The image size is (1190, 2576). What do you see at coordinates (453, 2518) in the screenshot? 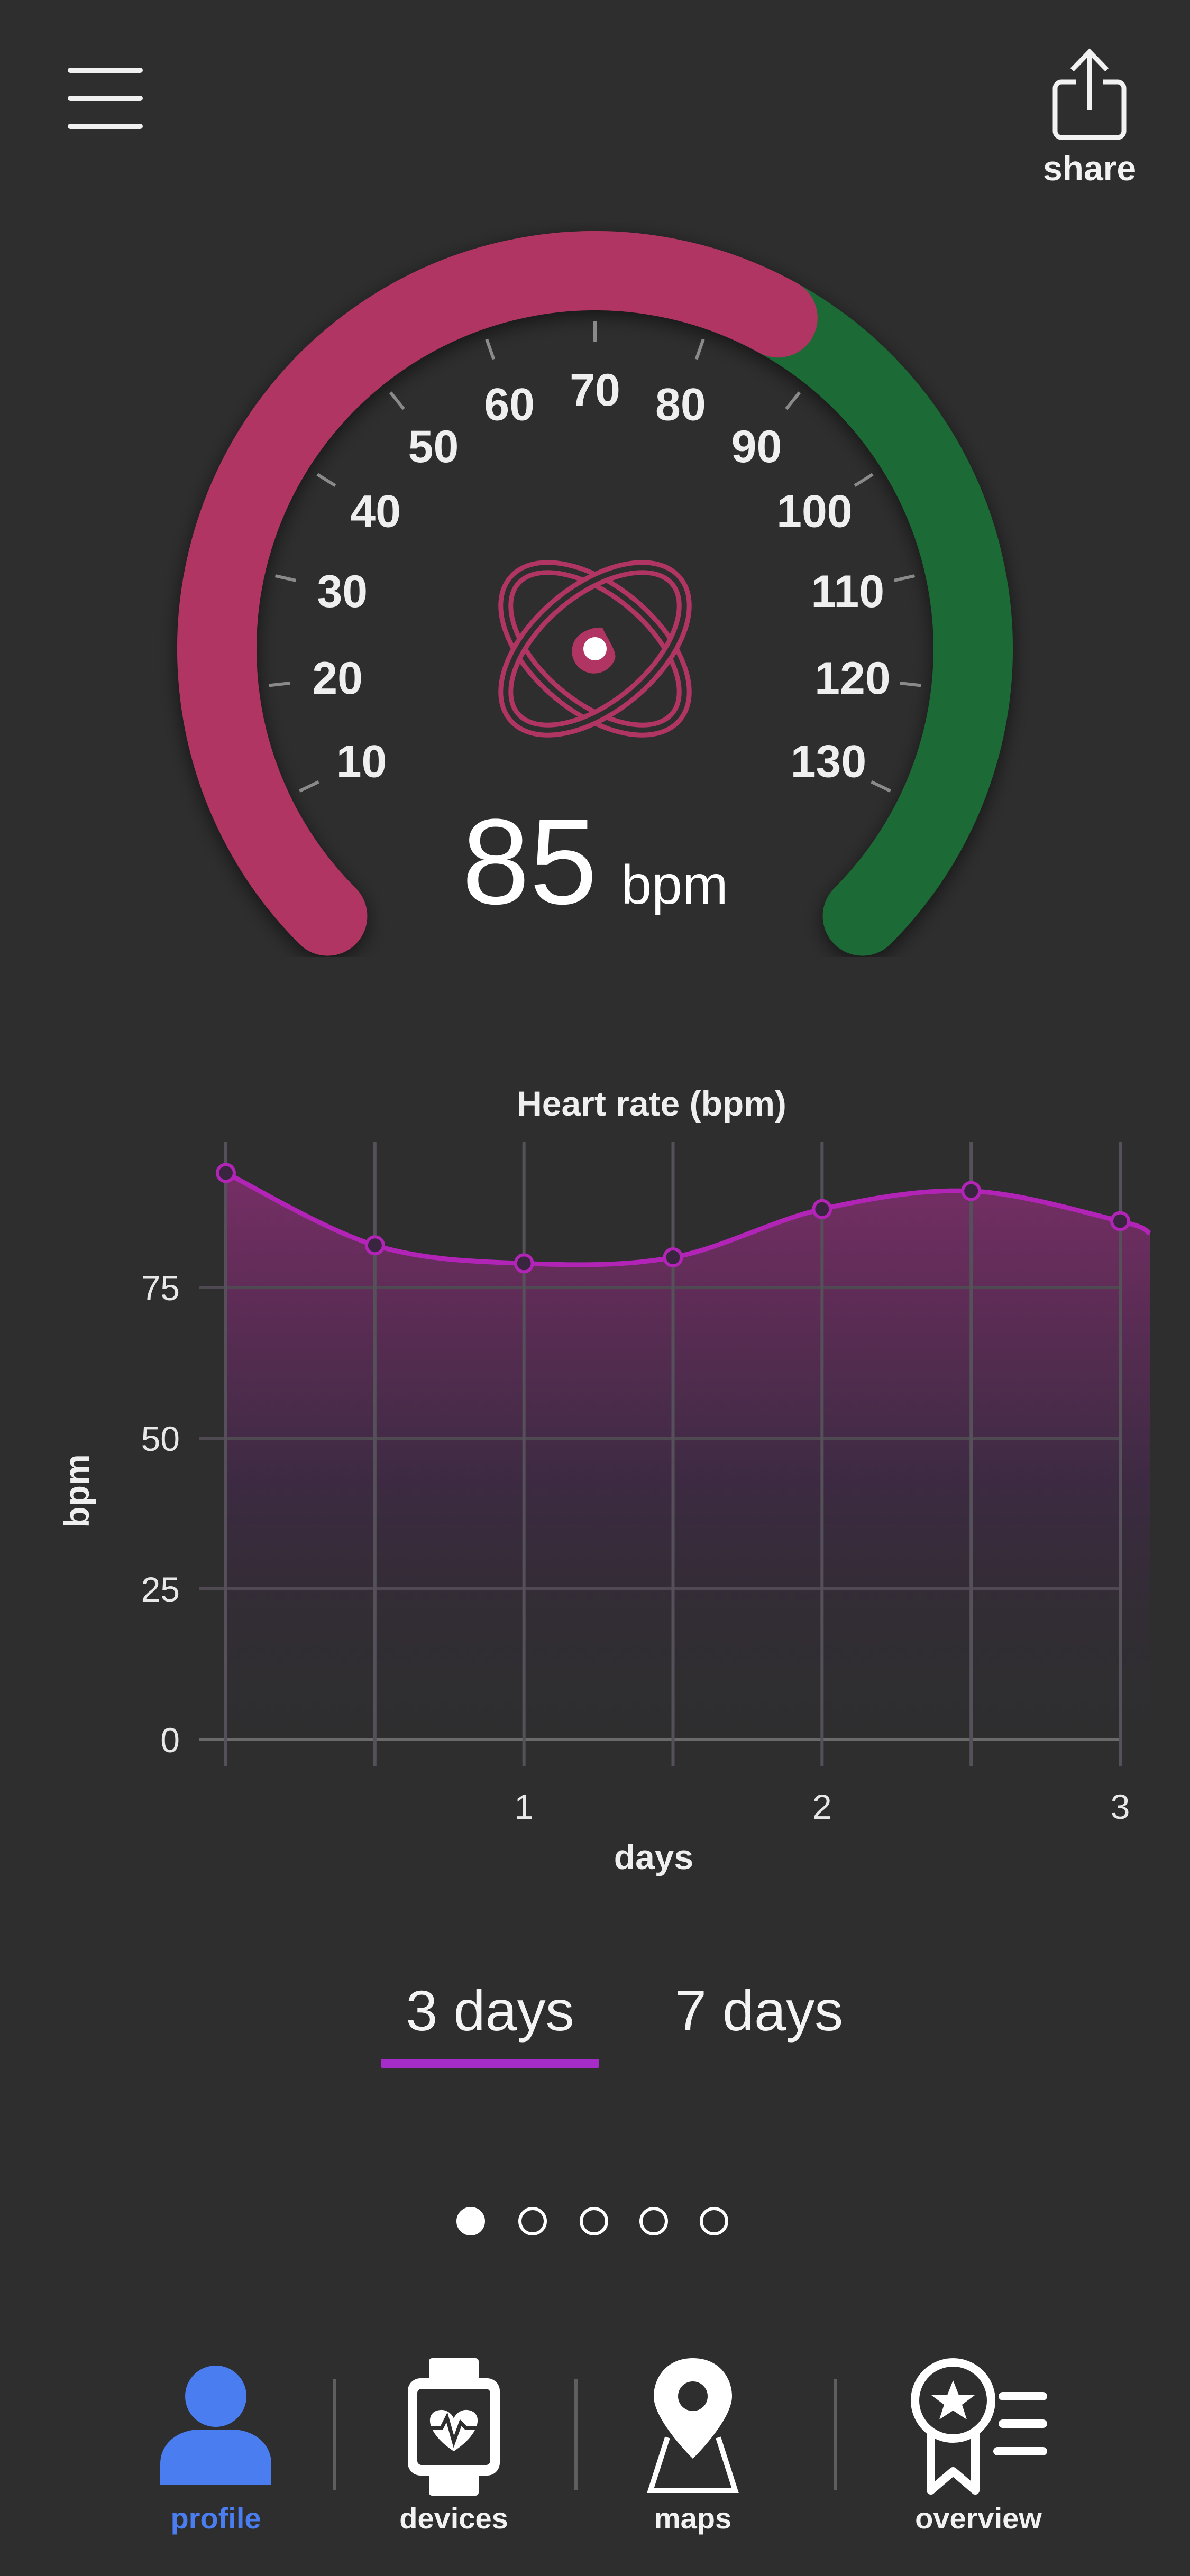
I see `nav-devices-label: devices` at bounding box center [453, 2518].